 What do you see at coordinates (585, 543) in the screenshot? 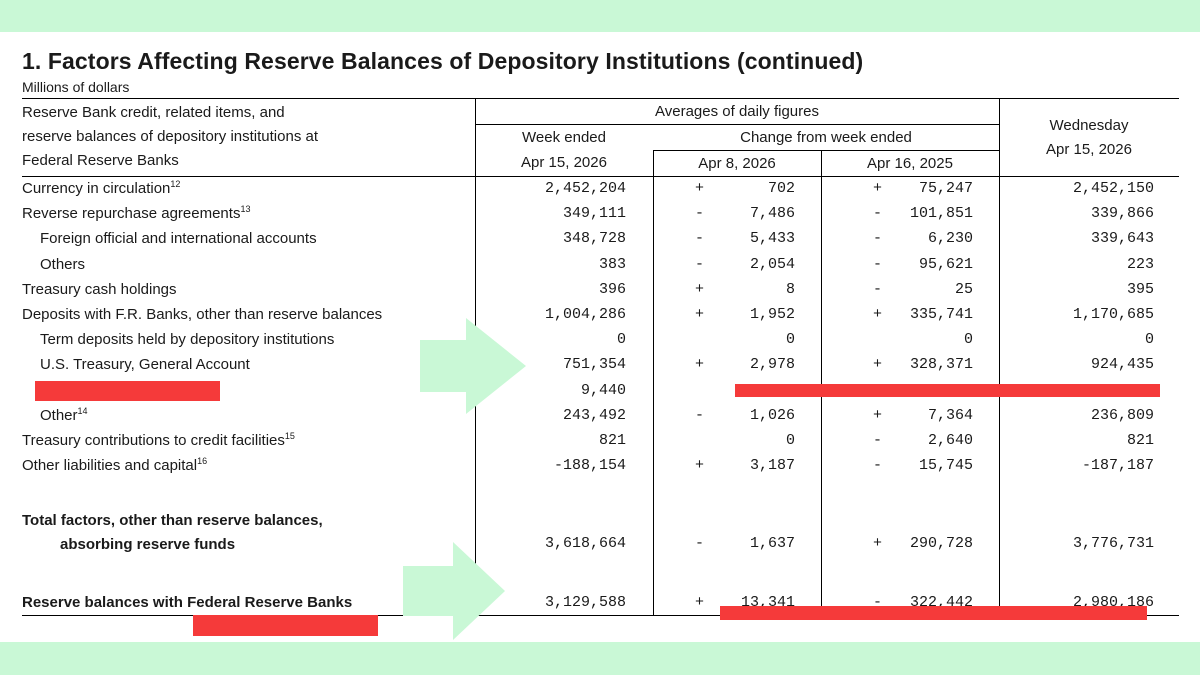
I see `total-week-avg: 3,618,664` at bounding box center [585, 543].